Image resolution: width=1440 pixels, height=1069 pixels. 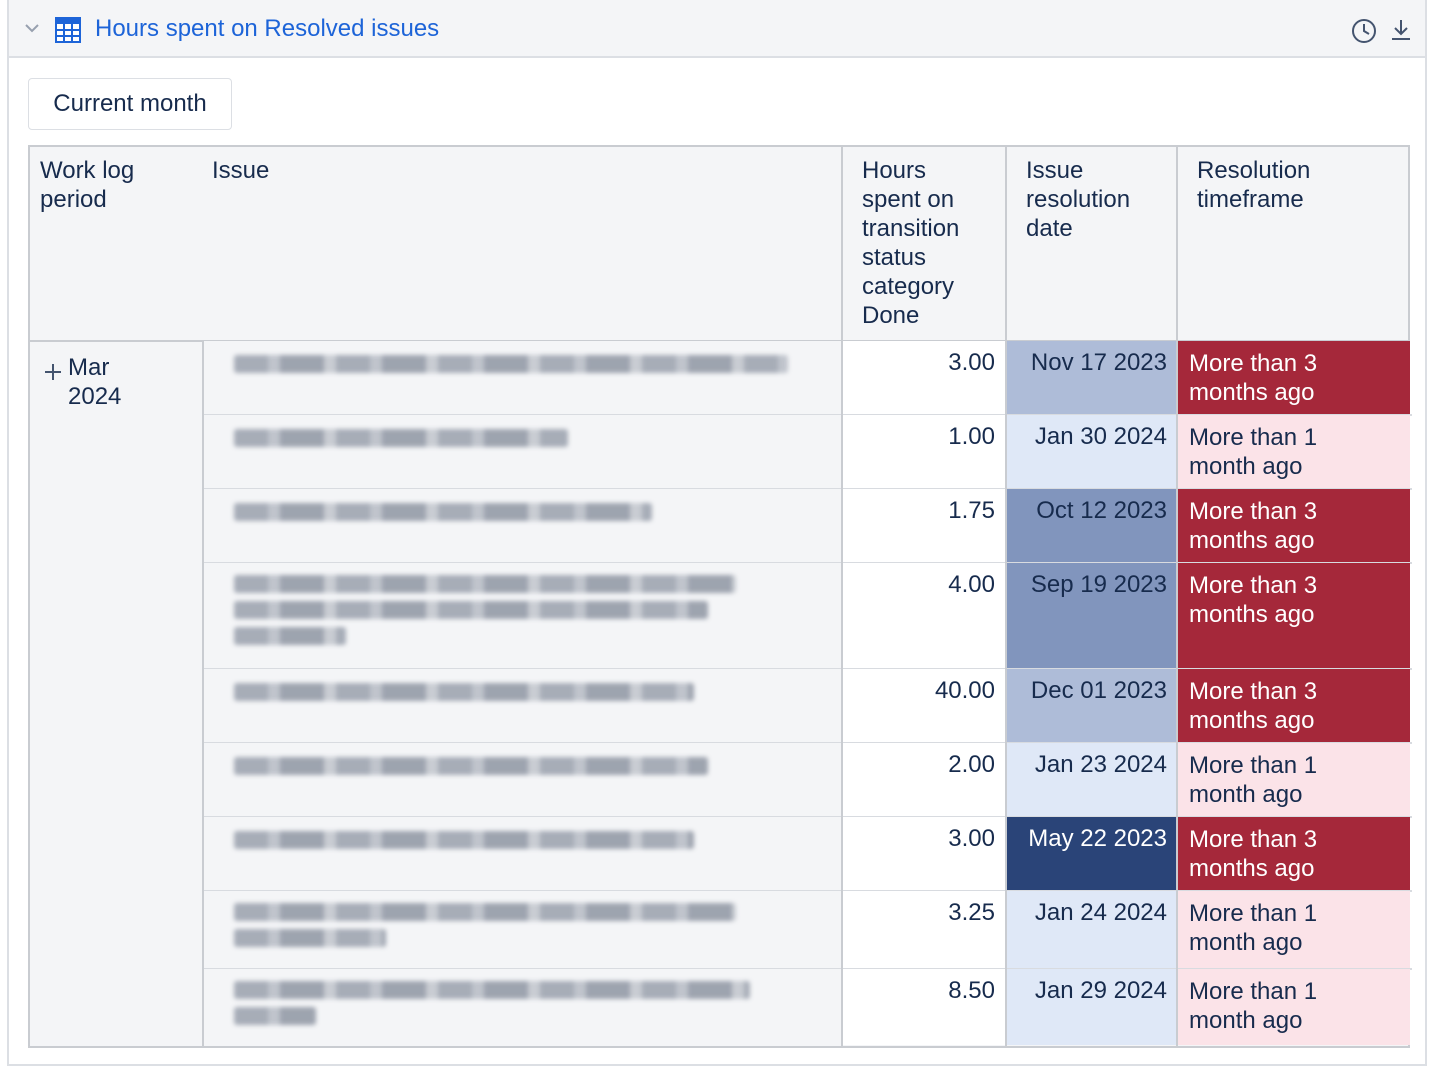 What do you see at coordinates (1091, 854) in the screenshot?
I see `resolution-date-cell: May 22 2023` at bounding box center [1091, 854].